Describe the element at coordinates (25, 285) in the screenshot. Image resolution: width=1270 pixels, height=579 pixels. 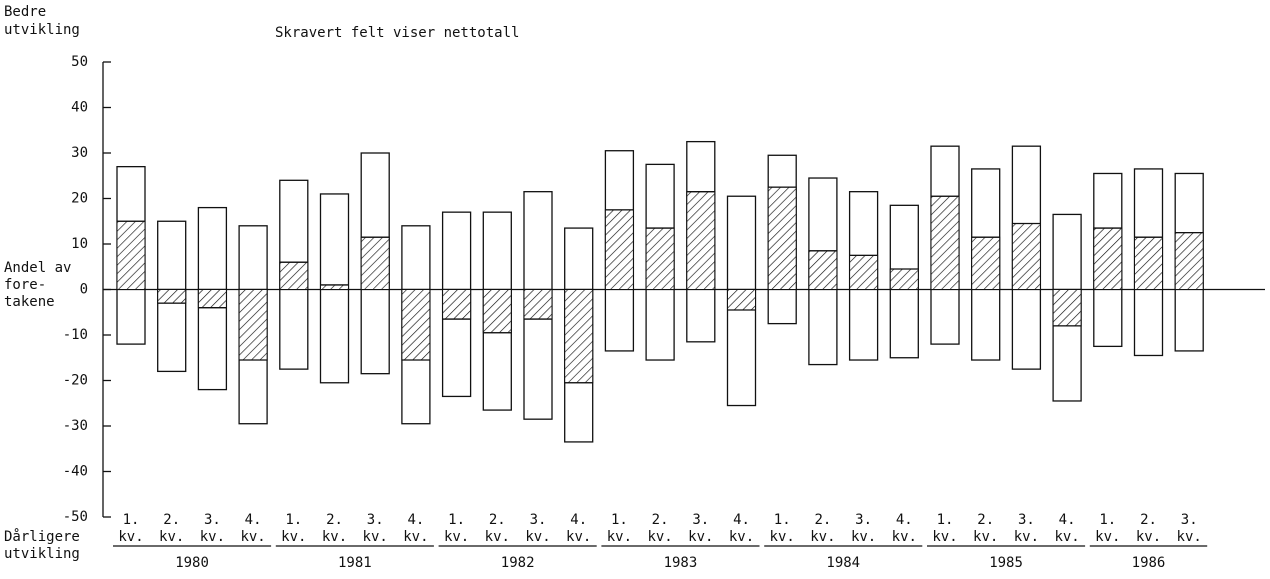
I see `axis-label: fore-` at that location.